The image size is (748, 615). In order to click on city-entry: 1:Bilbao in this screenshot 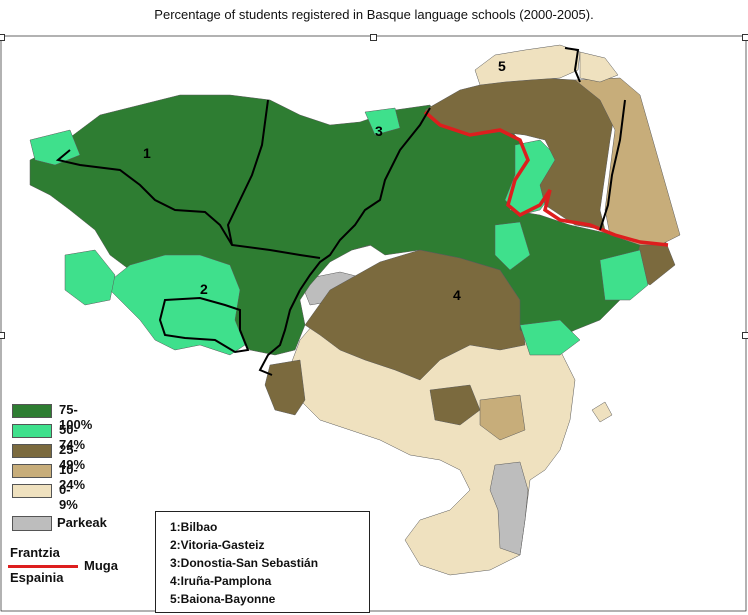, I will do `click(194, 527)`.